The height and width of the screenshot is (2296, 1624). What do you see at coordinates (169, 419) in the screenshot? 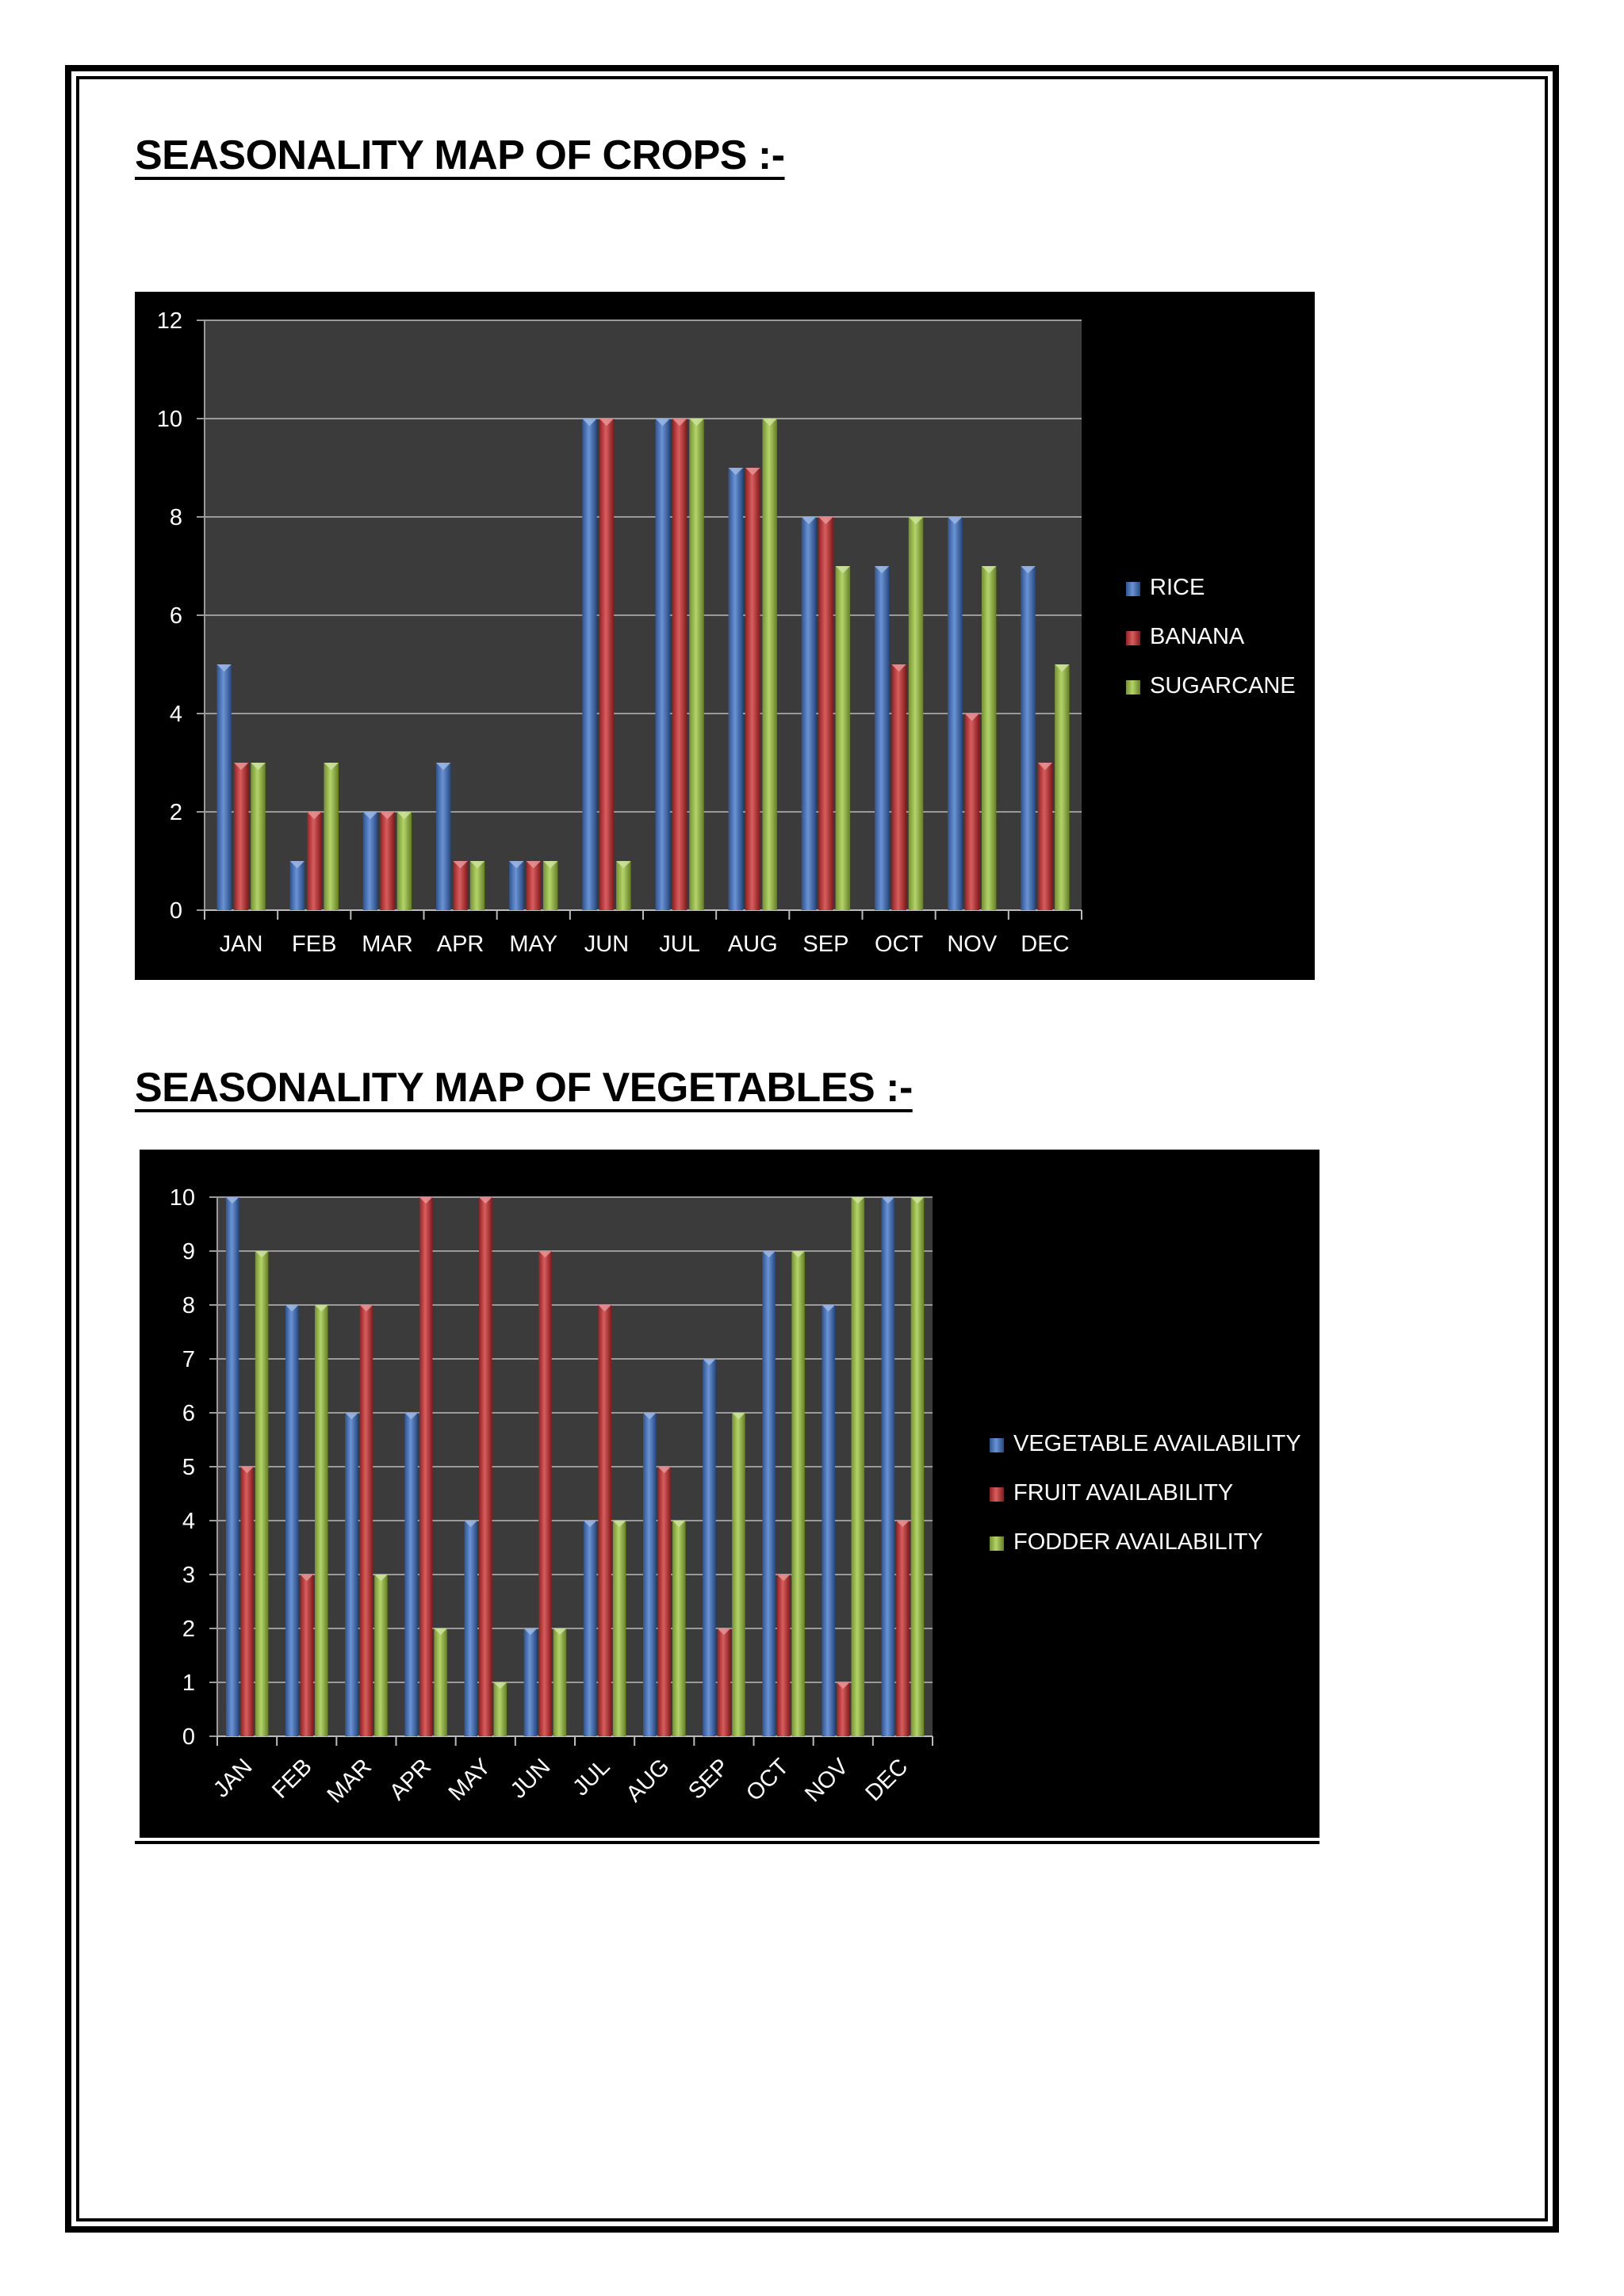
I see `y-tick-label: 10` at bounding box center [169, 419].